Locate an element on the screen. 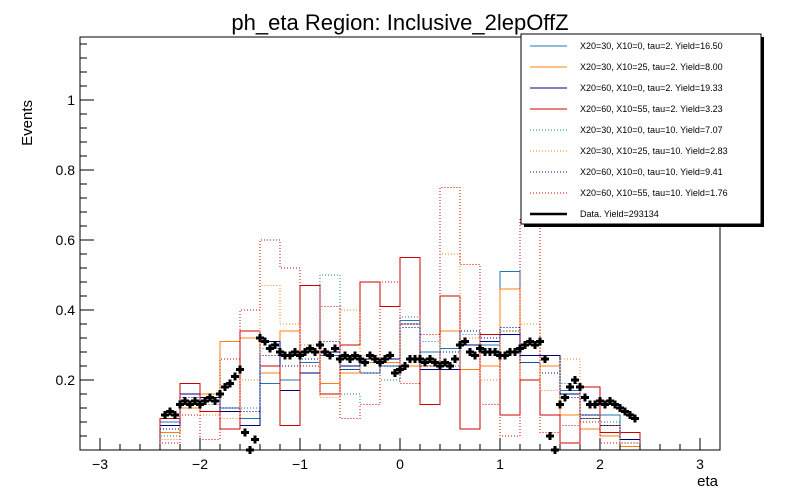  legend-label: X20=30, X10=0, tau=10. Yield=7.07 is located at coordinates (651, 130).